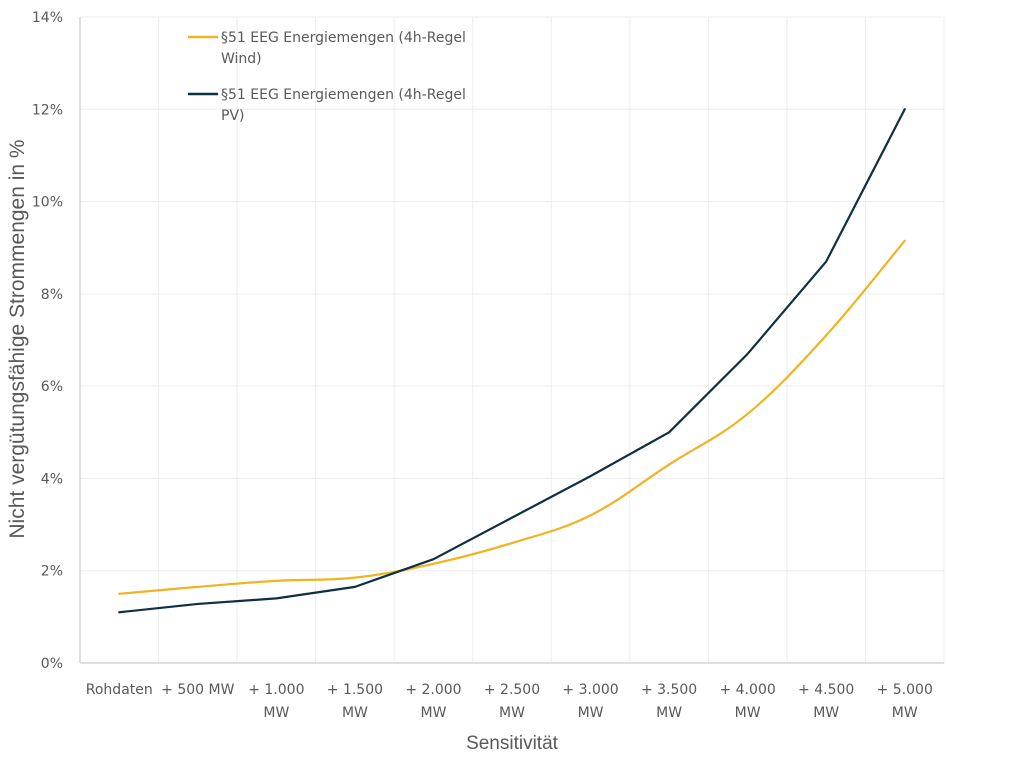 The width and height of the screenshot is (1020, 765). Describe the element at coordinates (590, 701) in the screenshot. I see `x-tick-label: + 3.000 MW` at that location.